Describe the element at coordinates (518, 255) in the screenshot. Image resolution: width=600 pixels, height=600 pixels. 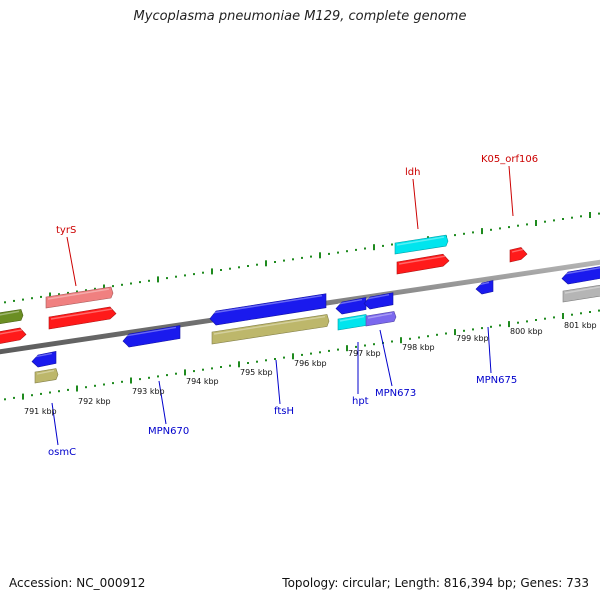
I see `feature-f-k05-gene` at that location.